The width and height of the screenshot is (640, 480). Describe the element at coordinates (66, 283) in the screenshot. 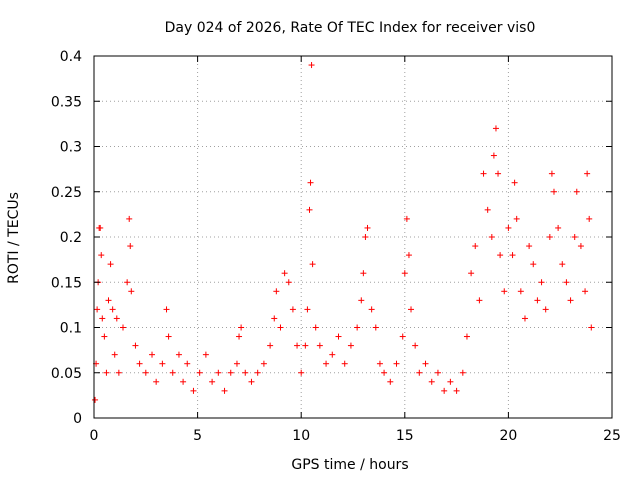

I see `y-tick-label: 0.15` at that location.